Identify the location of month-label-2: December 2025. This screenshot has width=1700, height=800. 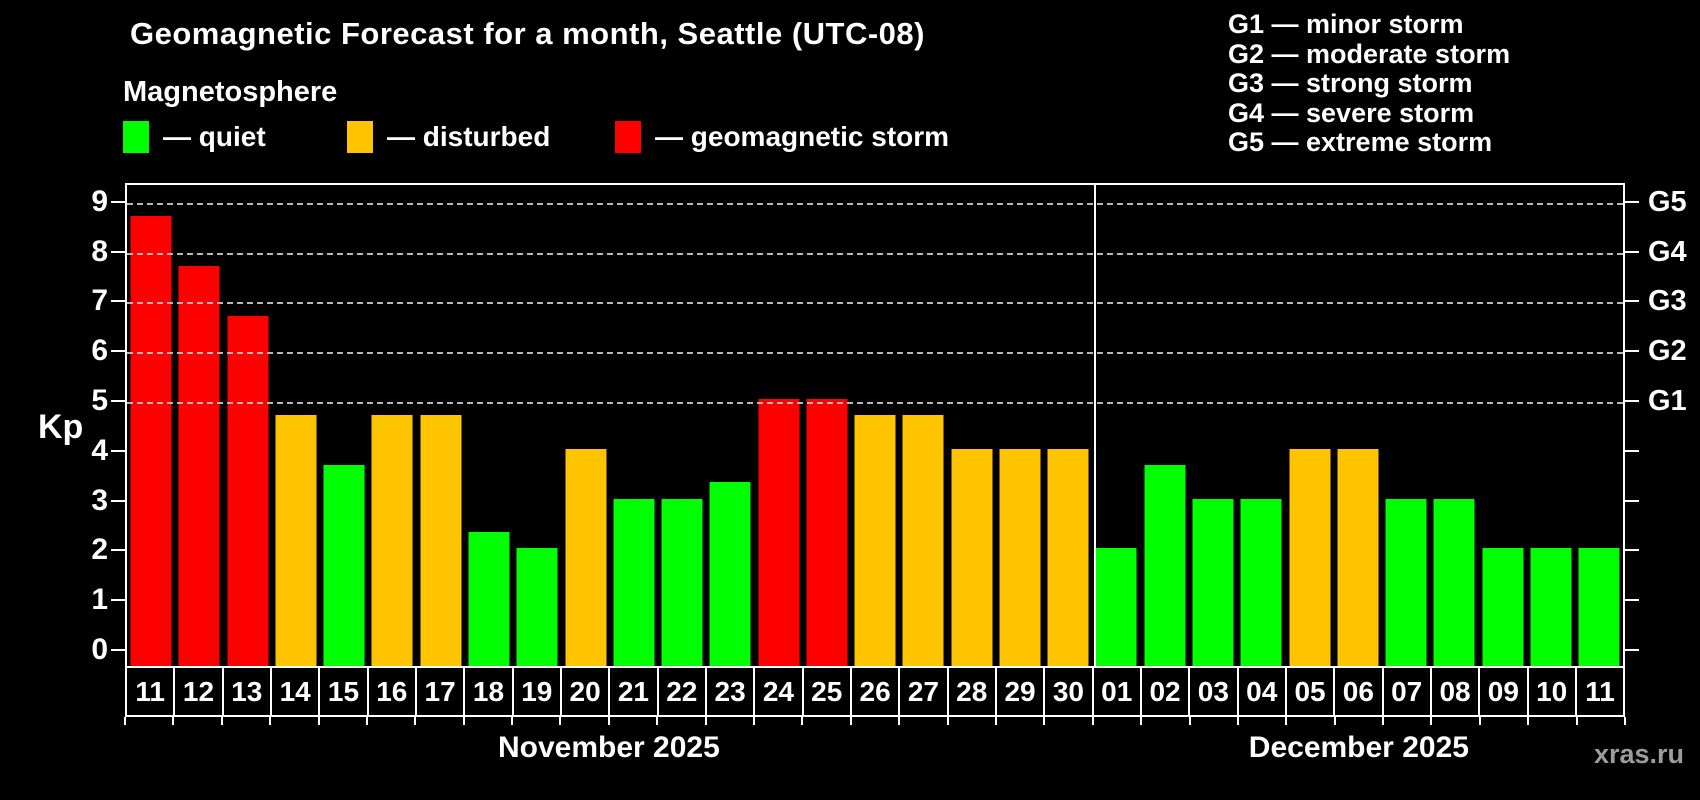
(1358, 747).